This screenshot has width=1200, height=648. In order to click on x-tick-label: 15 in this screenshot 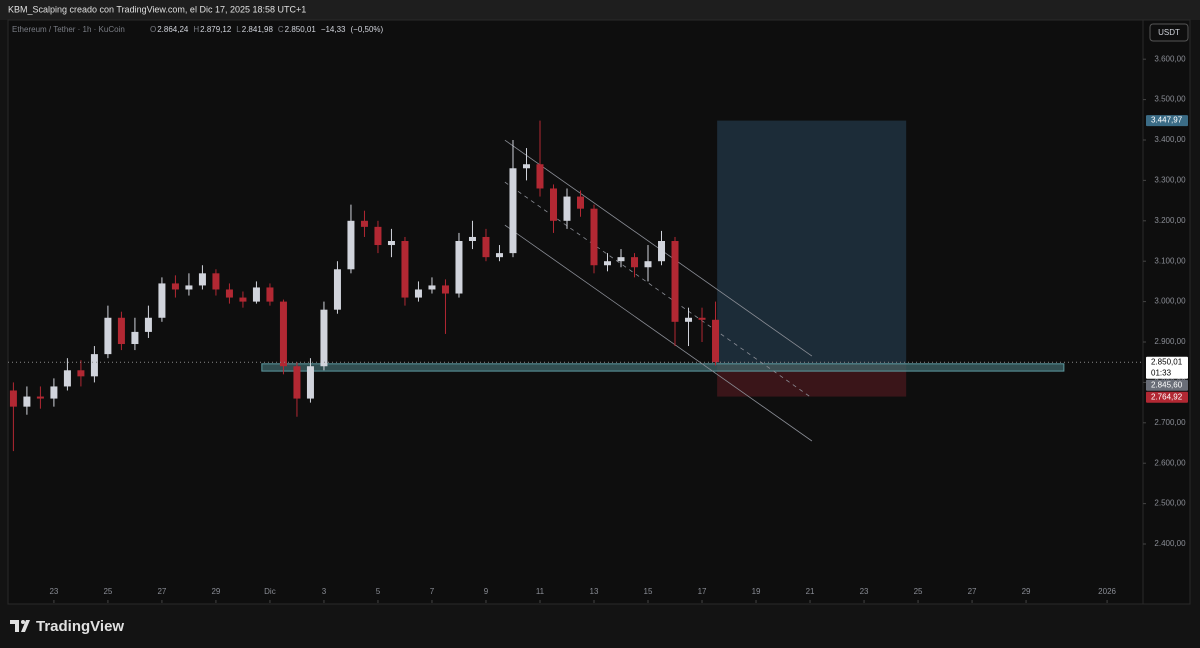, I will do `click(648, 591)`.